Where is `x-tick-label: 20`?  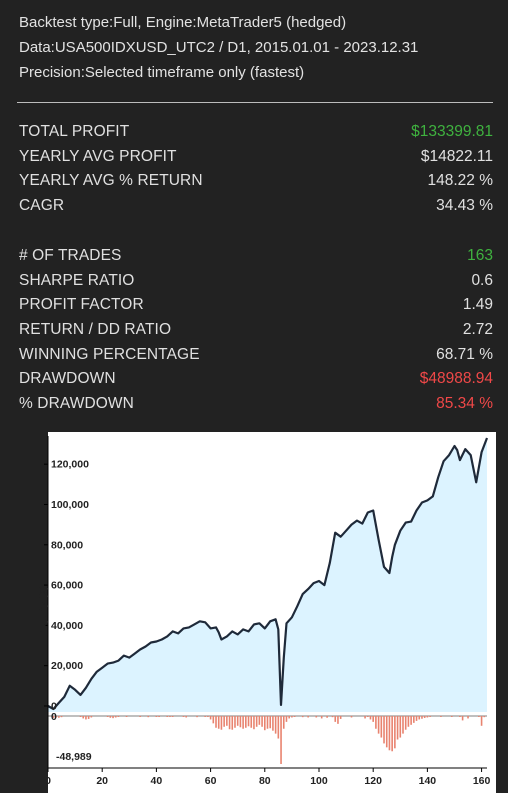 x-tick-label: 20 is located at coordinates (102, 781).